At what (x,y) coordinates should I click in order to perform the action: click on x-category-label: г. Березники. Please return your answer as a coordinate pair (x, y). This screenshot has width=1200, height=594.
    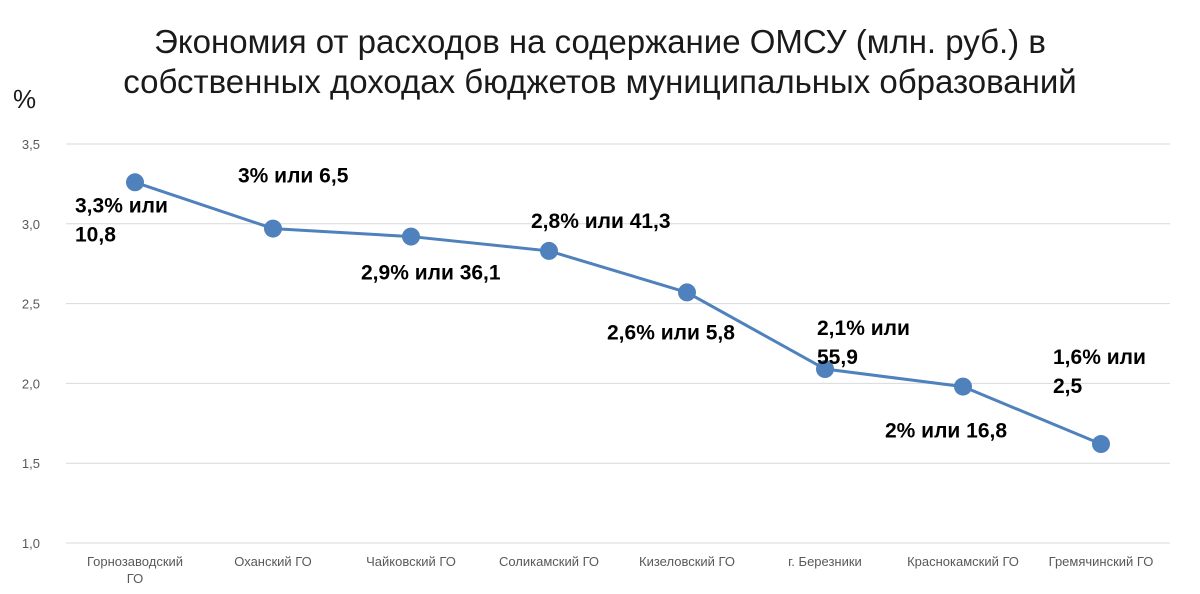
    Looking at the image, I should click on (825, 561).